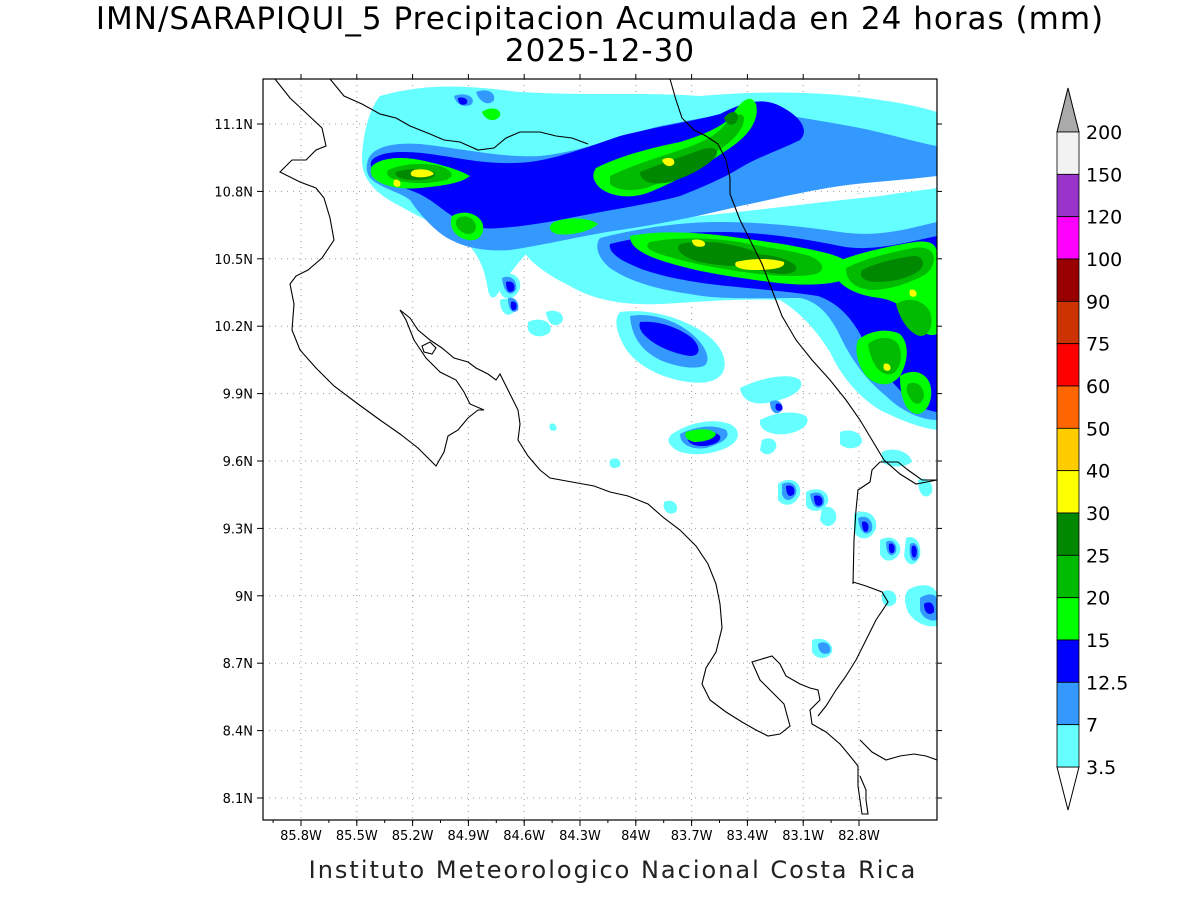 This screenshot has height=900, width=1200. What do you see at coordinates (1098, 345) in the screenshot?
I see `legend-label: 75` at bounding box center [1098, 345].